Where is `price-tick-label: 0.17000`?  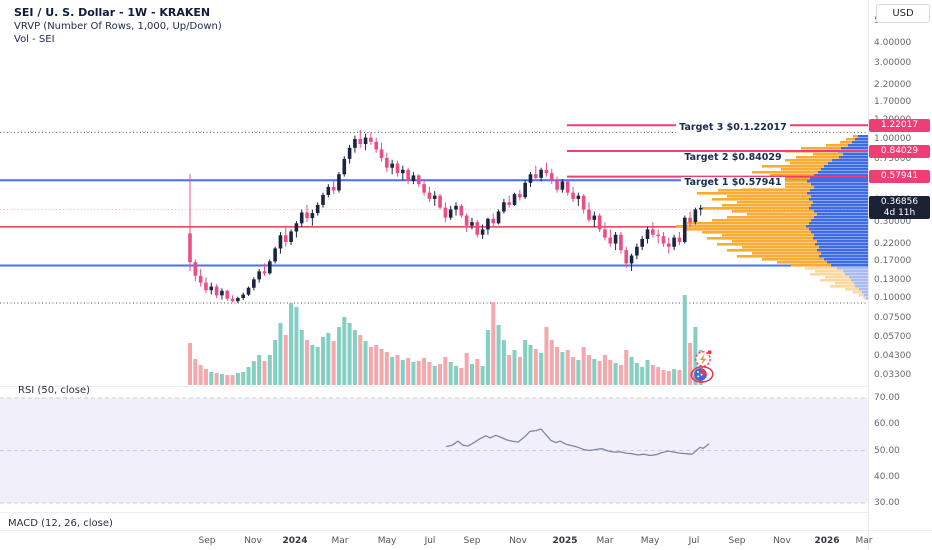
price-tick-label: 0.17000 is located at coordinates (893, 261).